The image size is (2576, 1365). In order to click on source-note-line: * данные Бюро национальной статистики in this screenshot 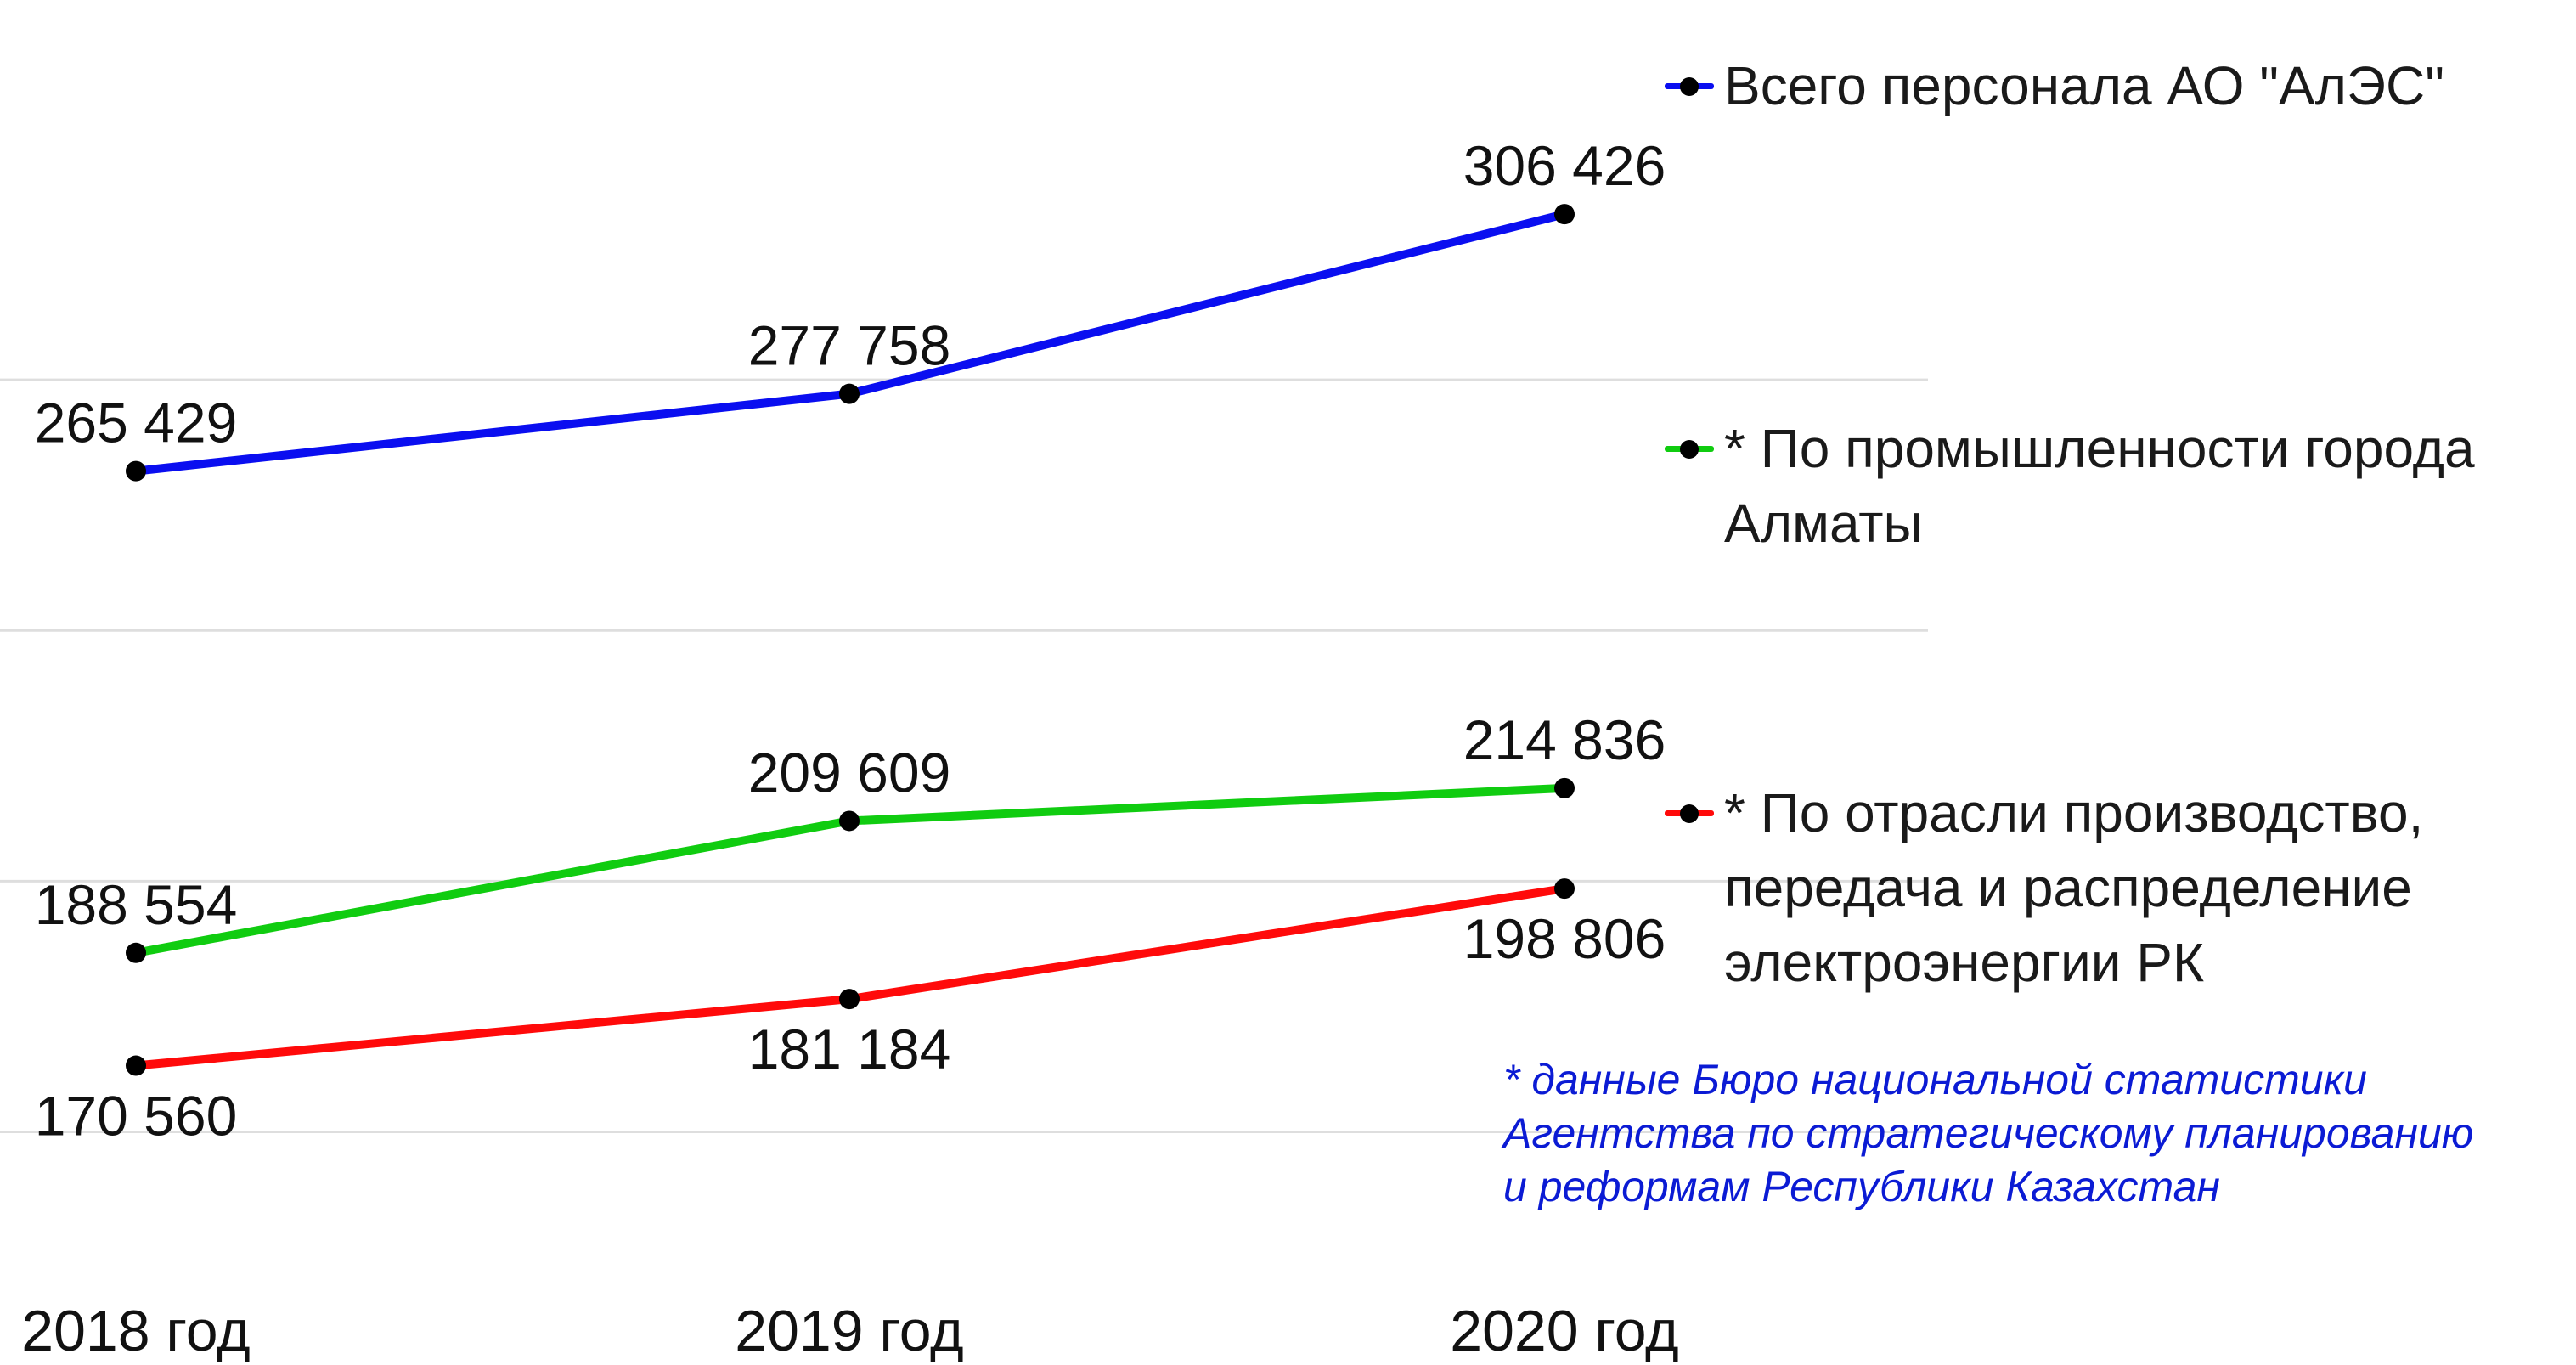, I will do `click(1935, 1079)`.